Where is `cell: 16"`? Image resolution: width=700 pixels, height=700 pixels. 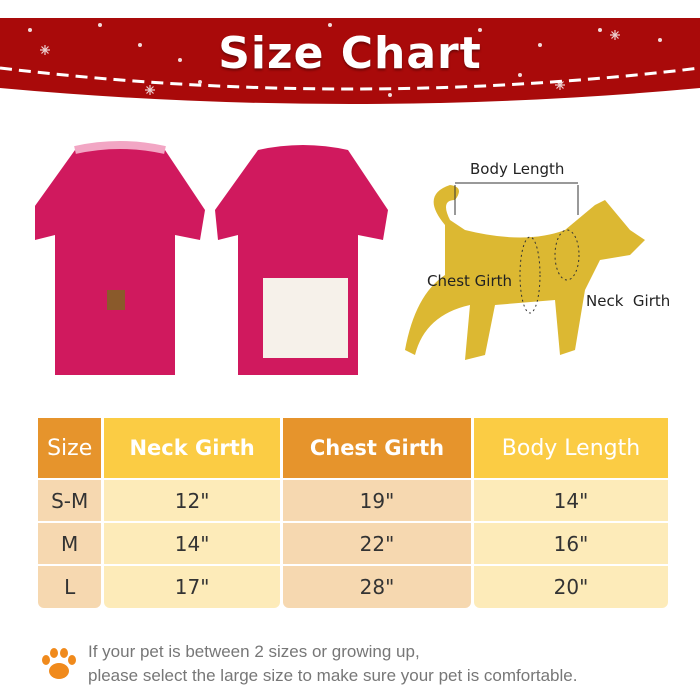 cell: 16" is located at coordinates (571, 542).